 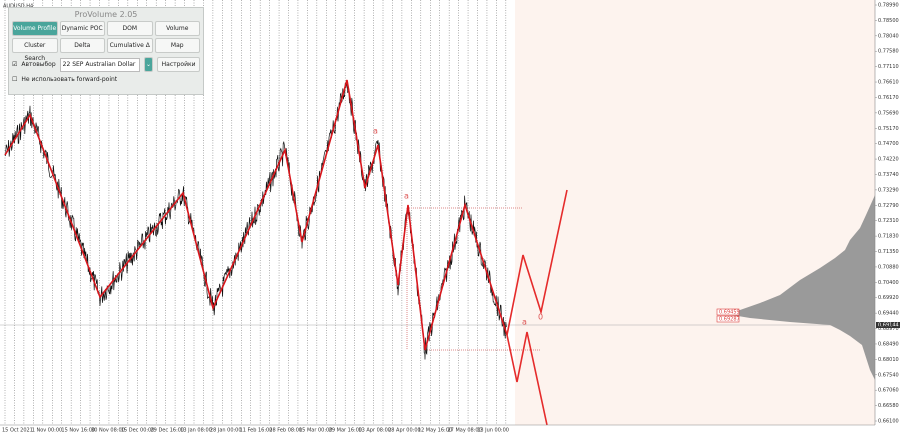 I want to click on forward-row: ☐ Не использовать forward-point, so click(x=106, y=77).